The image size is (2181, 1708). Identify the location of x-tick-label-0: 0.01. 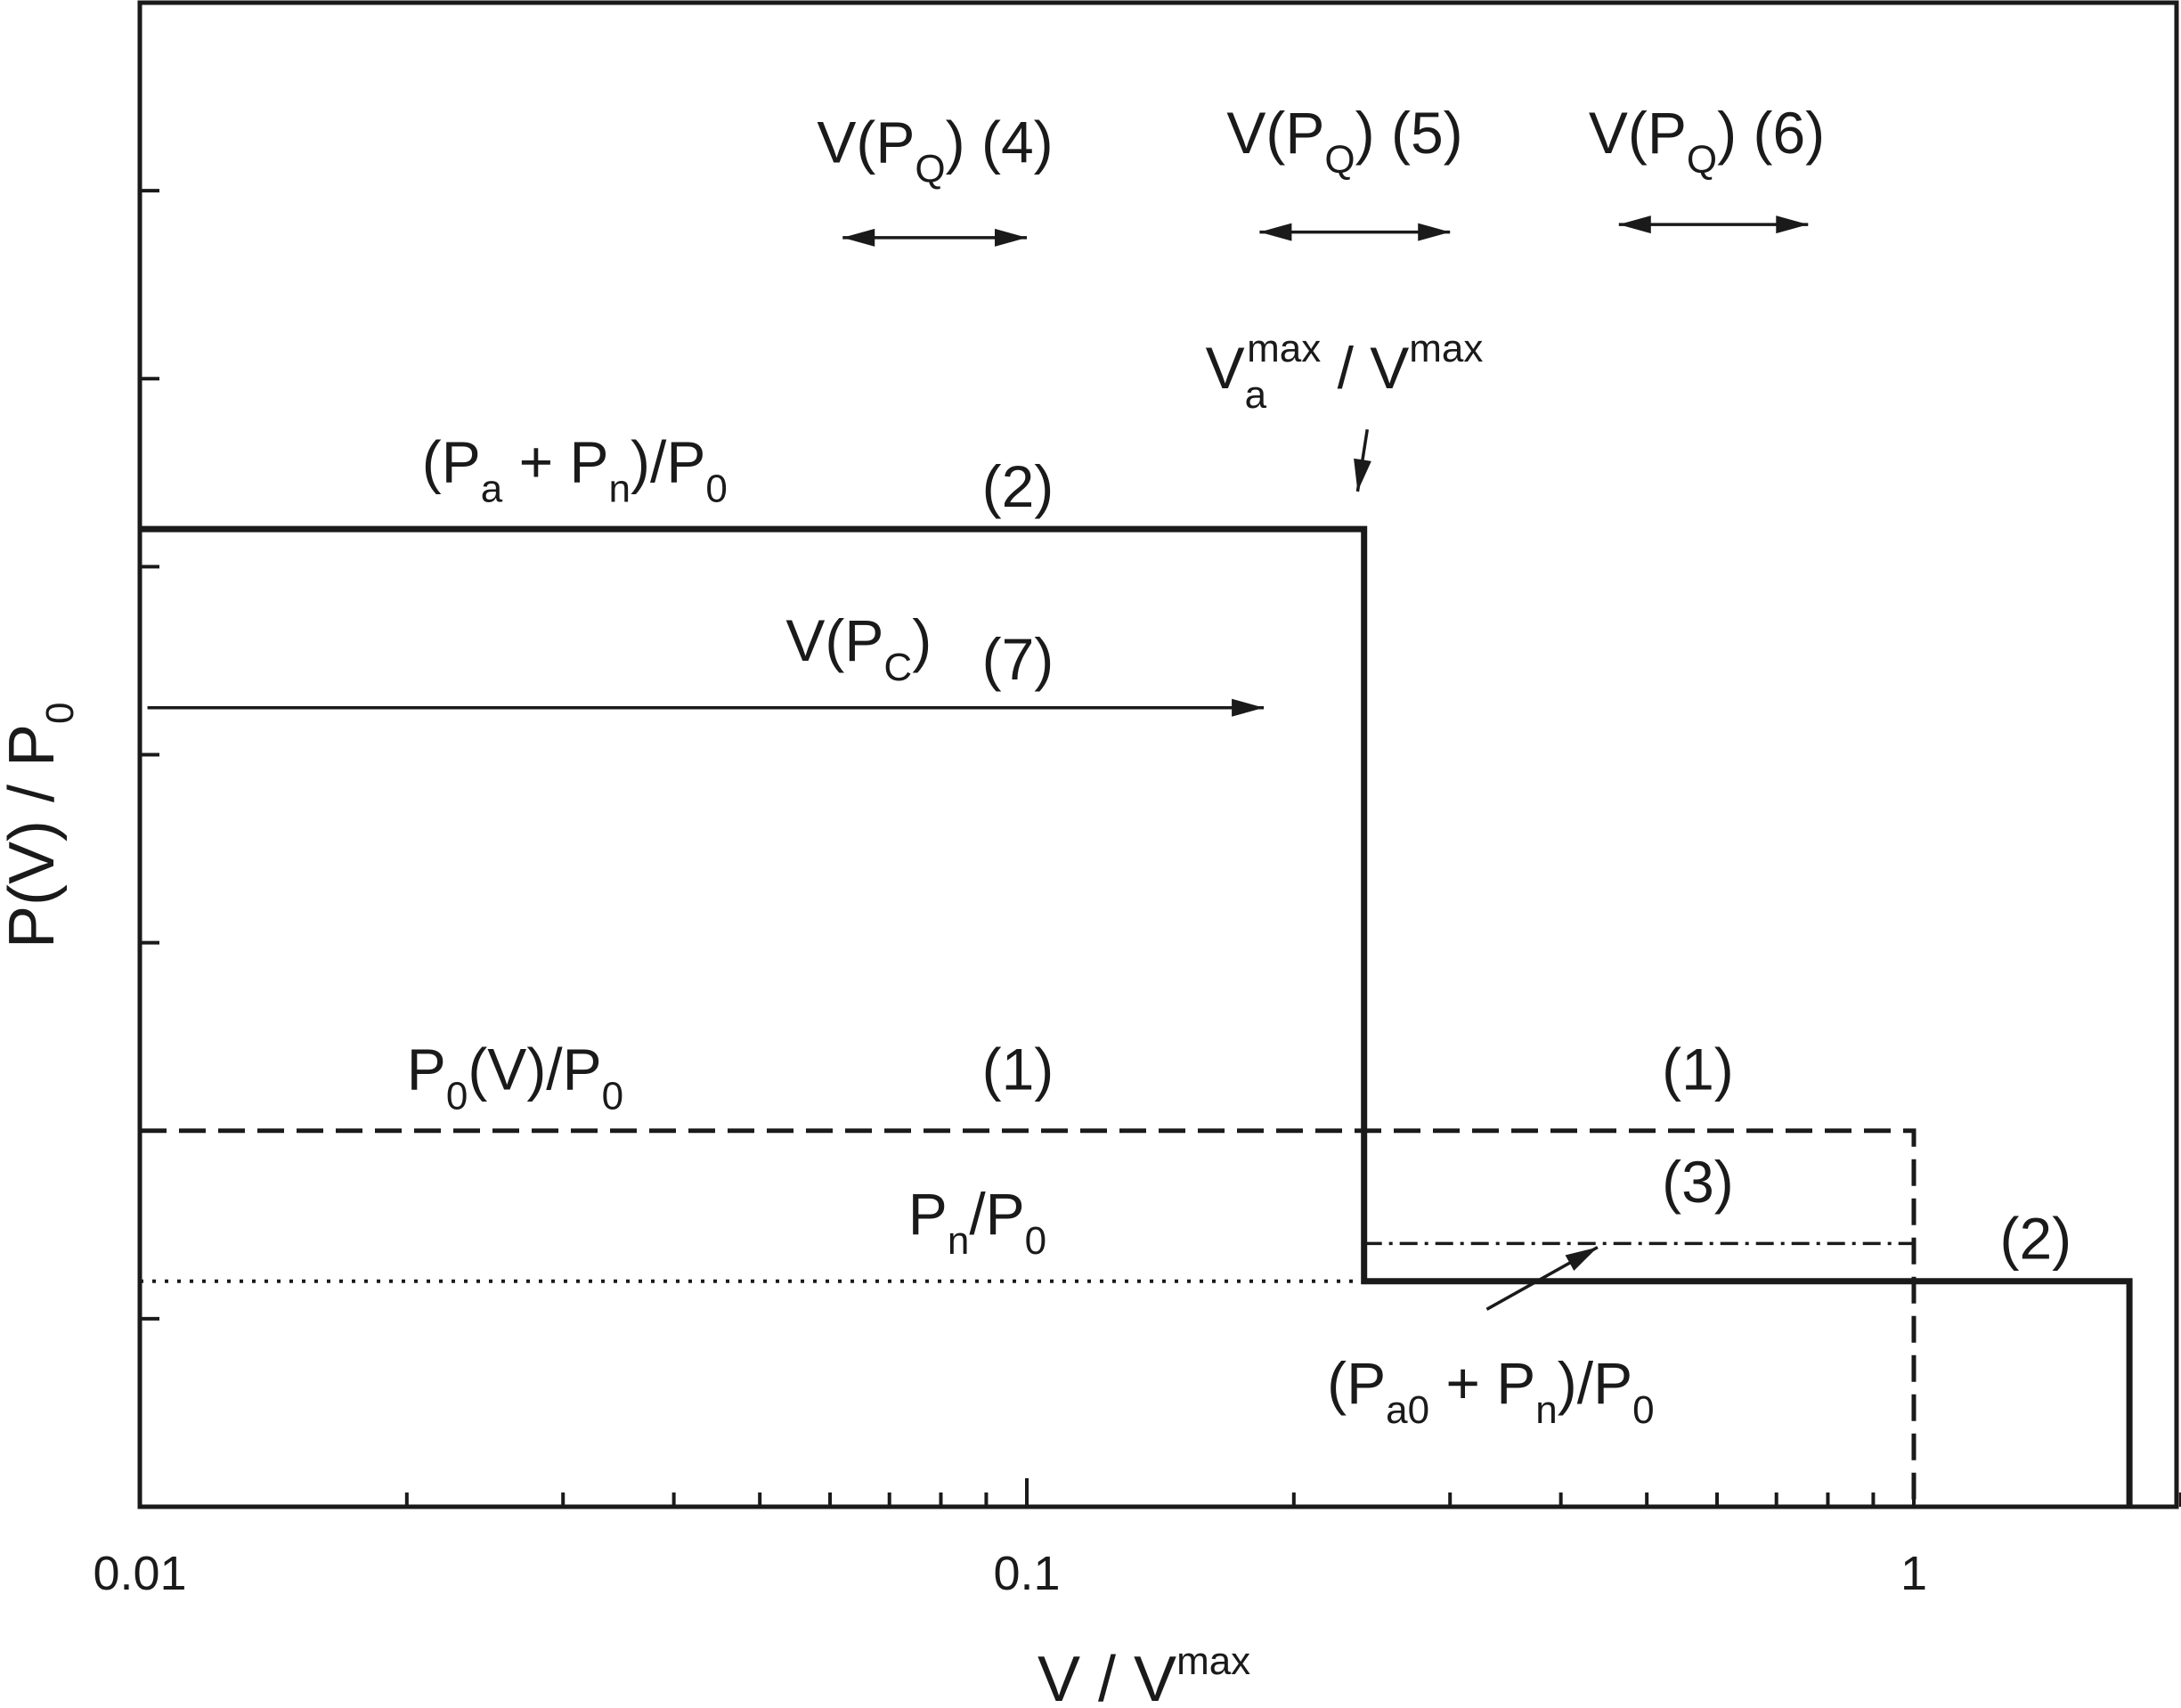
(139, 1573).